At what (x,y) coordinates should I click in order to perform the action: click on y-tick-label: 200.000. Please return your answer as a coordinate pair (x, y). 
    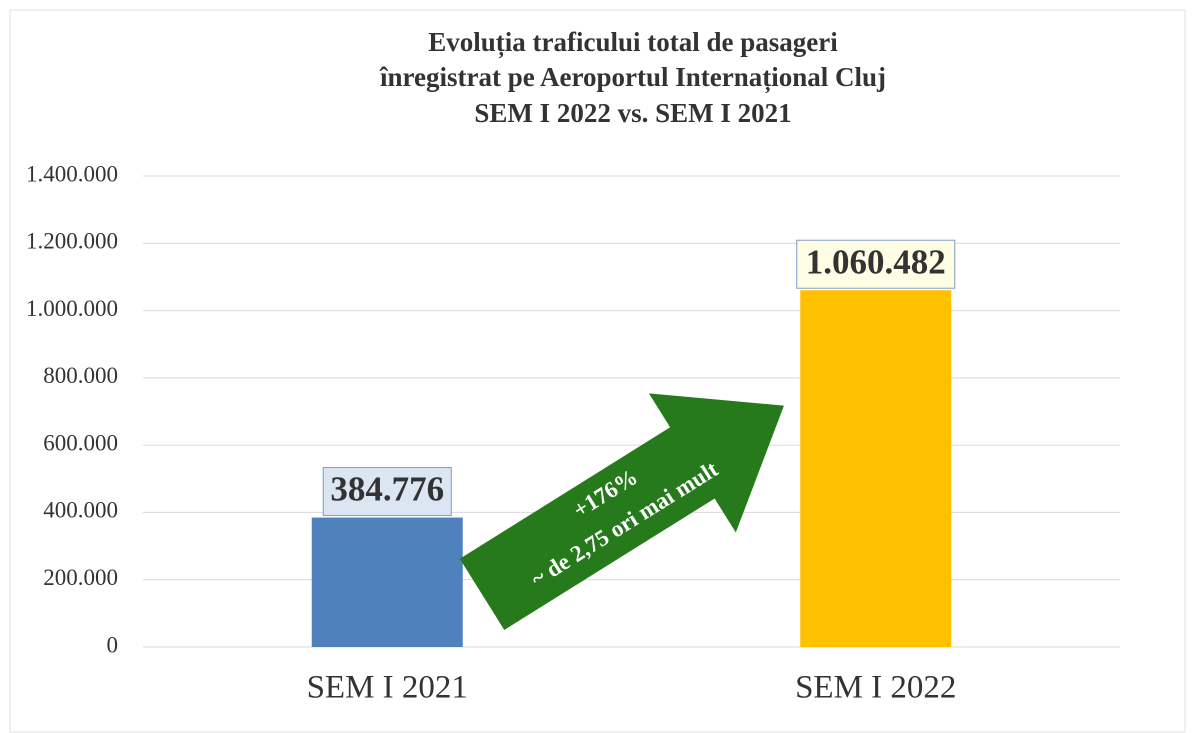
    Looking at the image, I should click on (80, 577).